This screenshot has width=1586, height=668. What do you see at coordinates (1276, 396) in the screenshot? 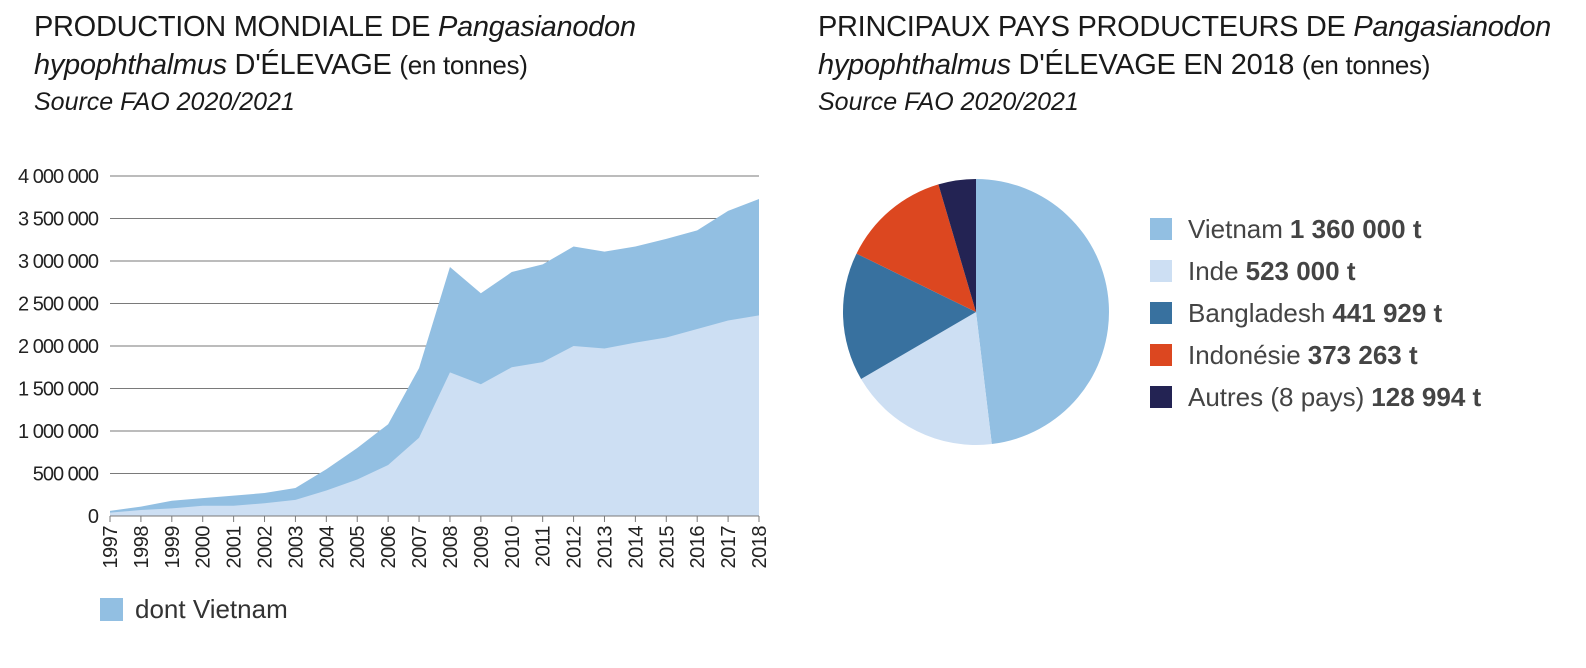
I see `pie-legend-label: Autres (8 pays)` at bounding box center [1276, 396].